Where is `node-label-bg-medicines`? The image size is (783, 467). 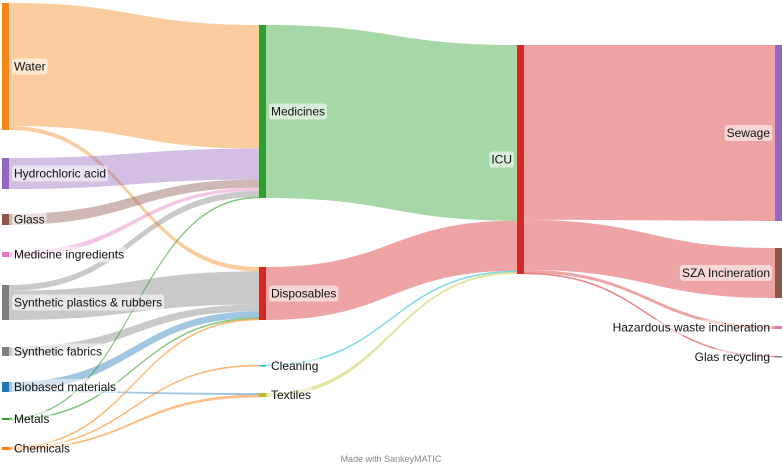
node-label-bg-medicines is located at coordinates (298, 111).